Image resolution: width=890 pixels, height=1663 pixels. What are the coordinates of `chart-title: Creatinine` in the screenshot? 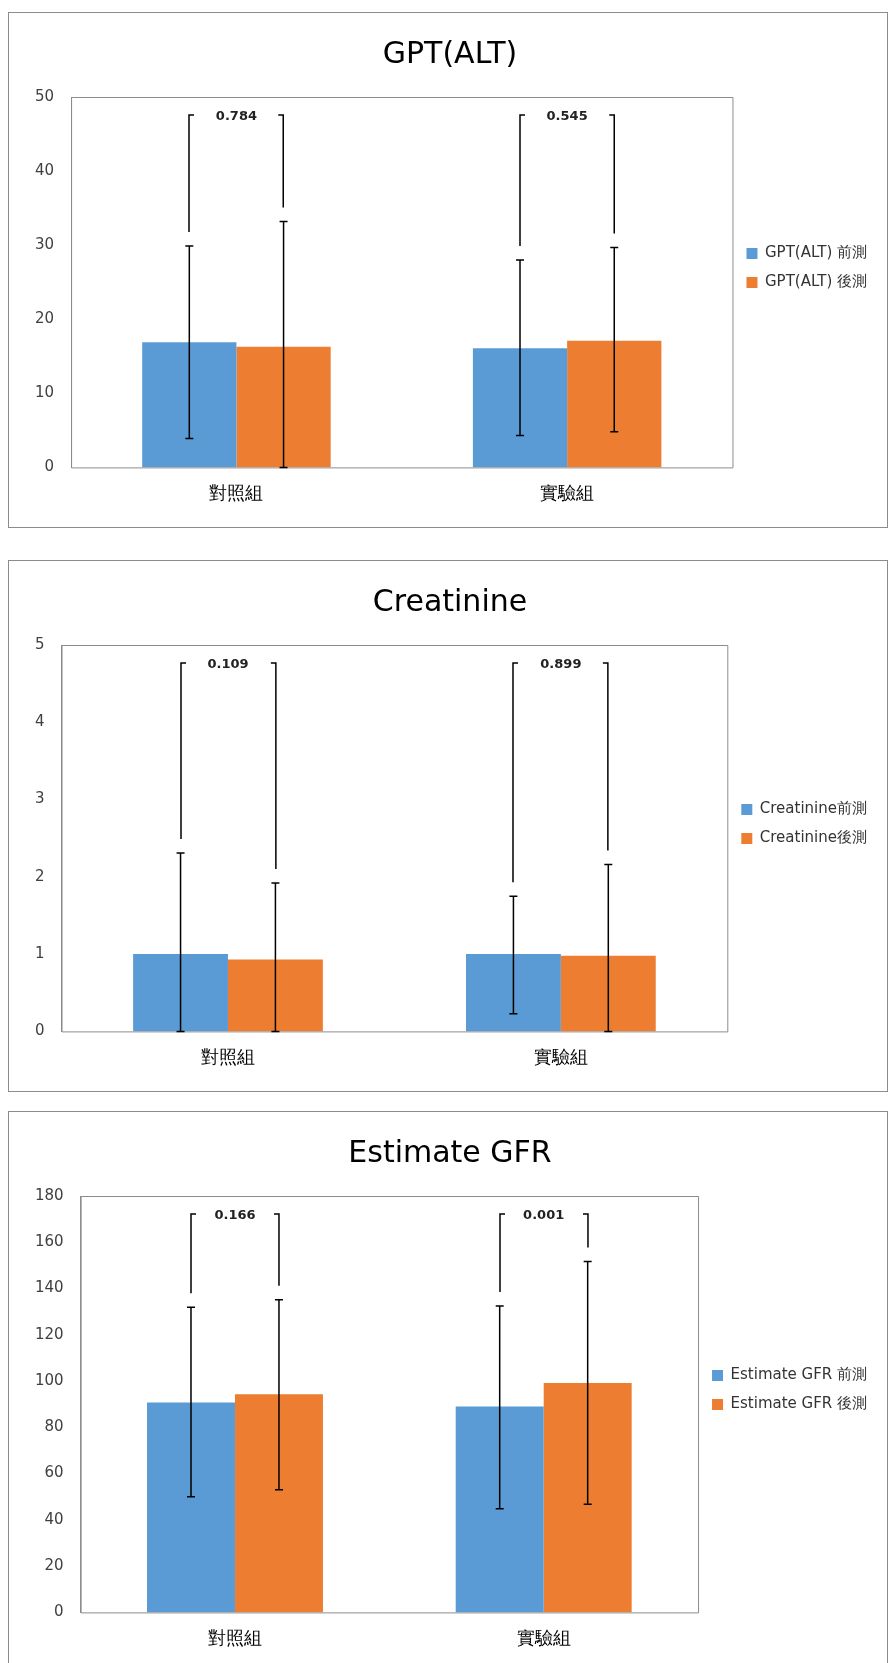 It's located at (450, 600).